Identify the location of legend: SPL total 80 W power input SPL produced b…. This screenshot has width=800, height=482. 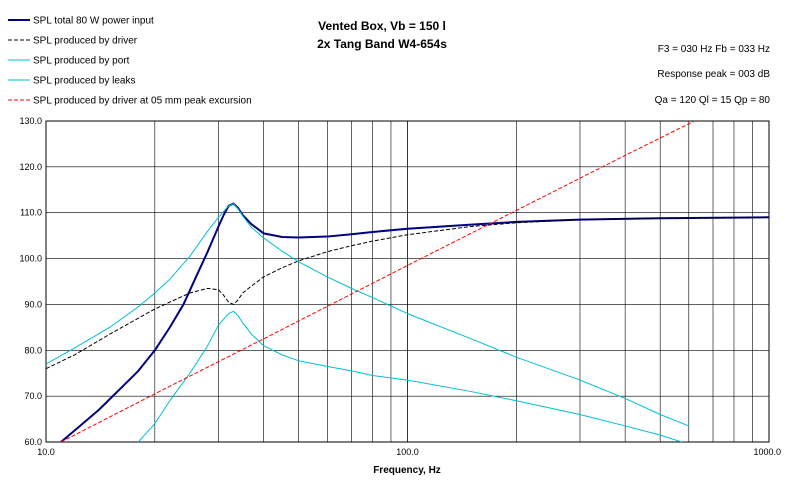
(130, 61).